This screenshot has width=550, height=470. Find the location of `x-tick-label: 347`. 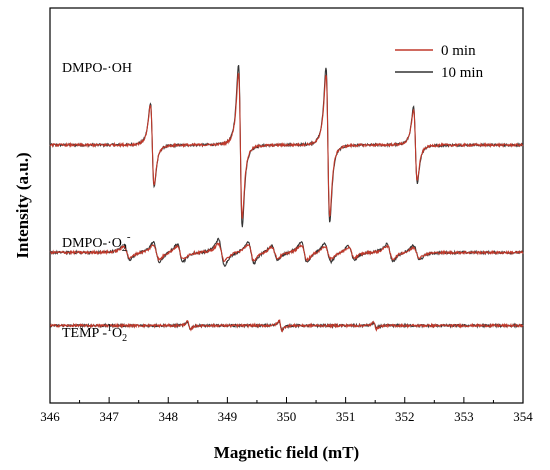

x-tick-label: 347 is located at coordinates (109, 416).